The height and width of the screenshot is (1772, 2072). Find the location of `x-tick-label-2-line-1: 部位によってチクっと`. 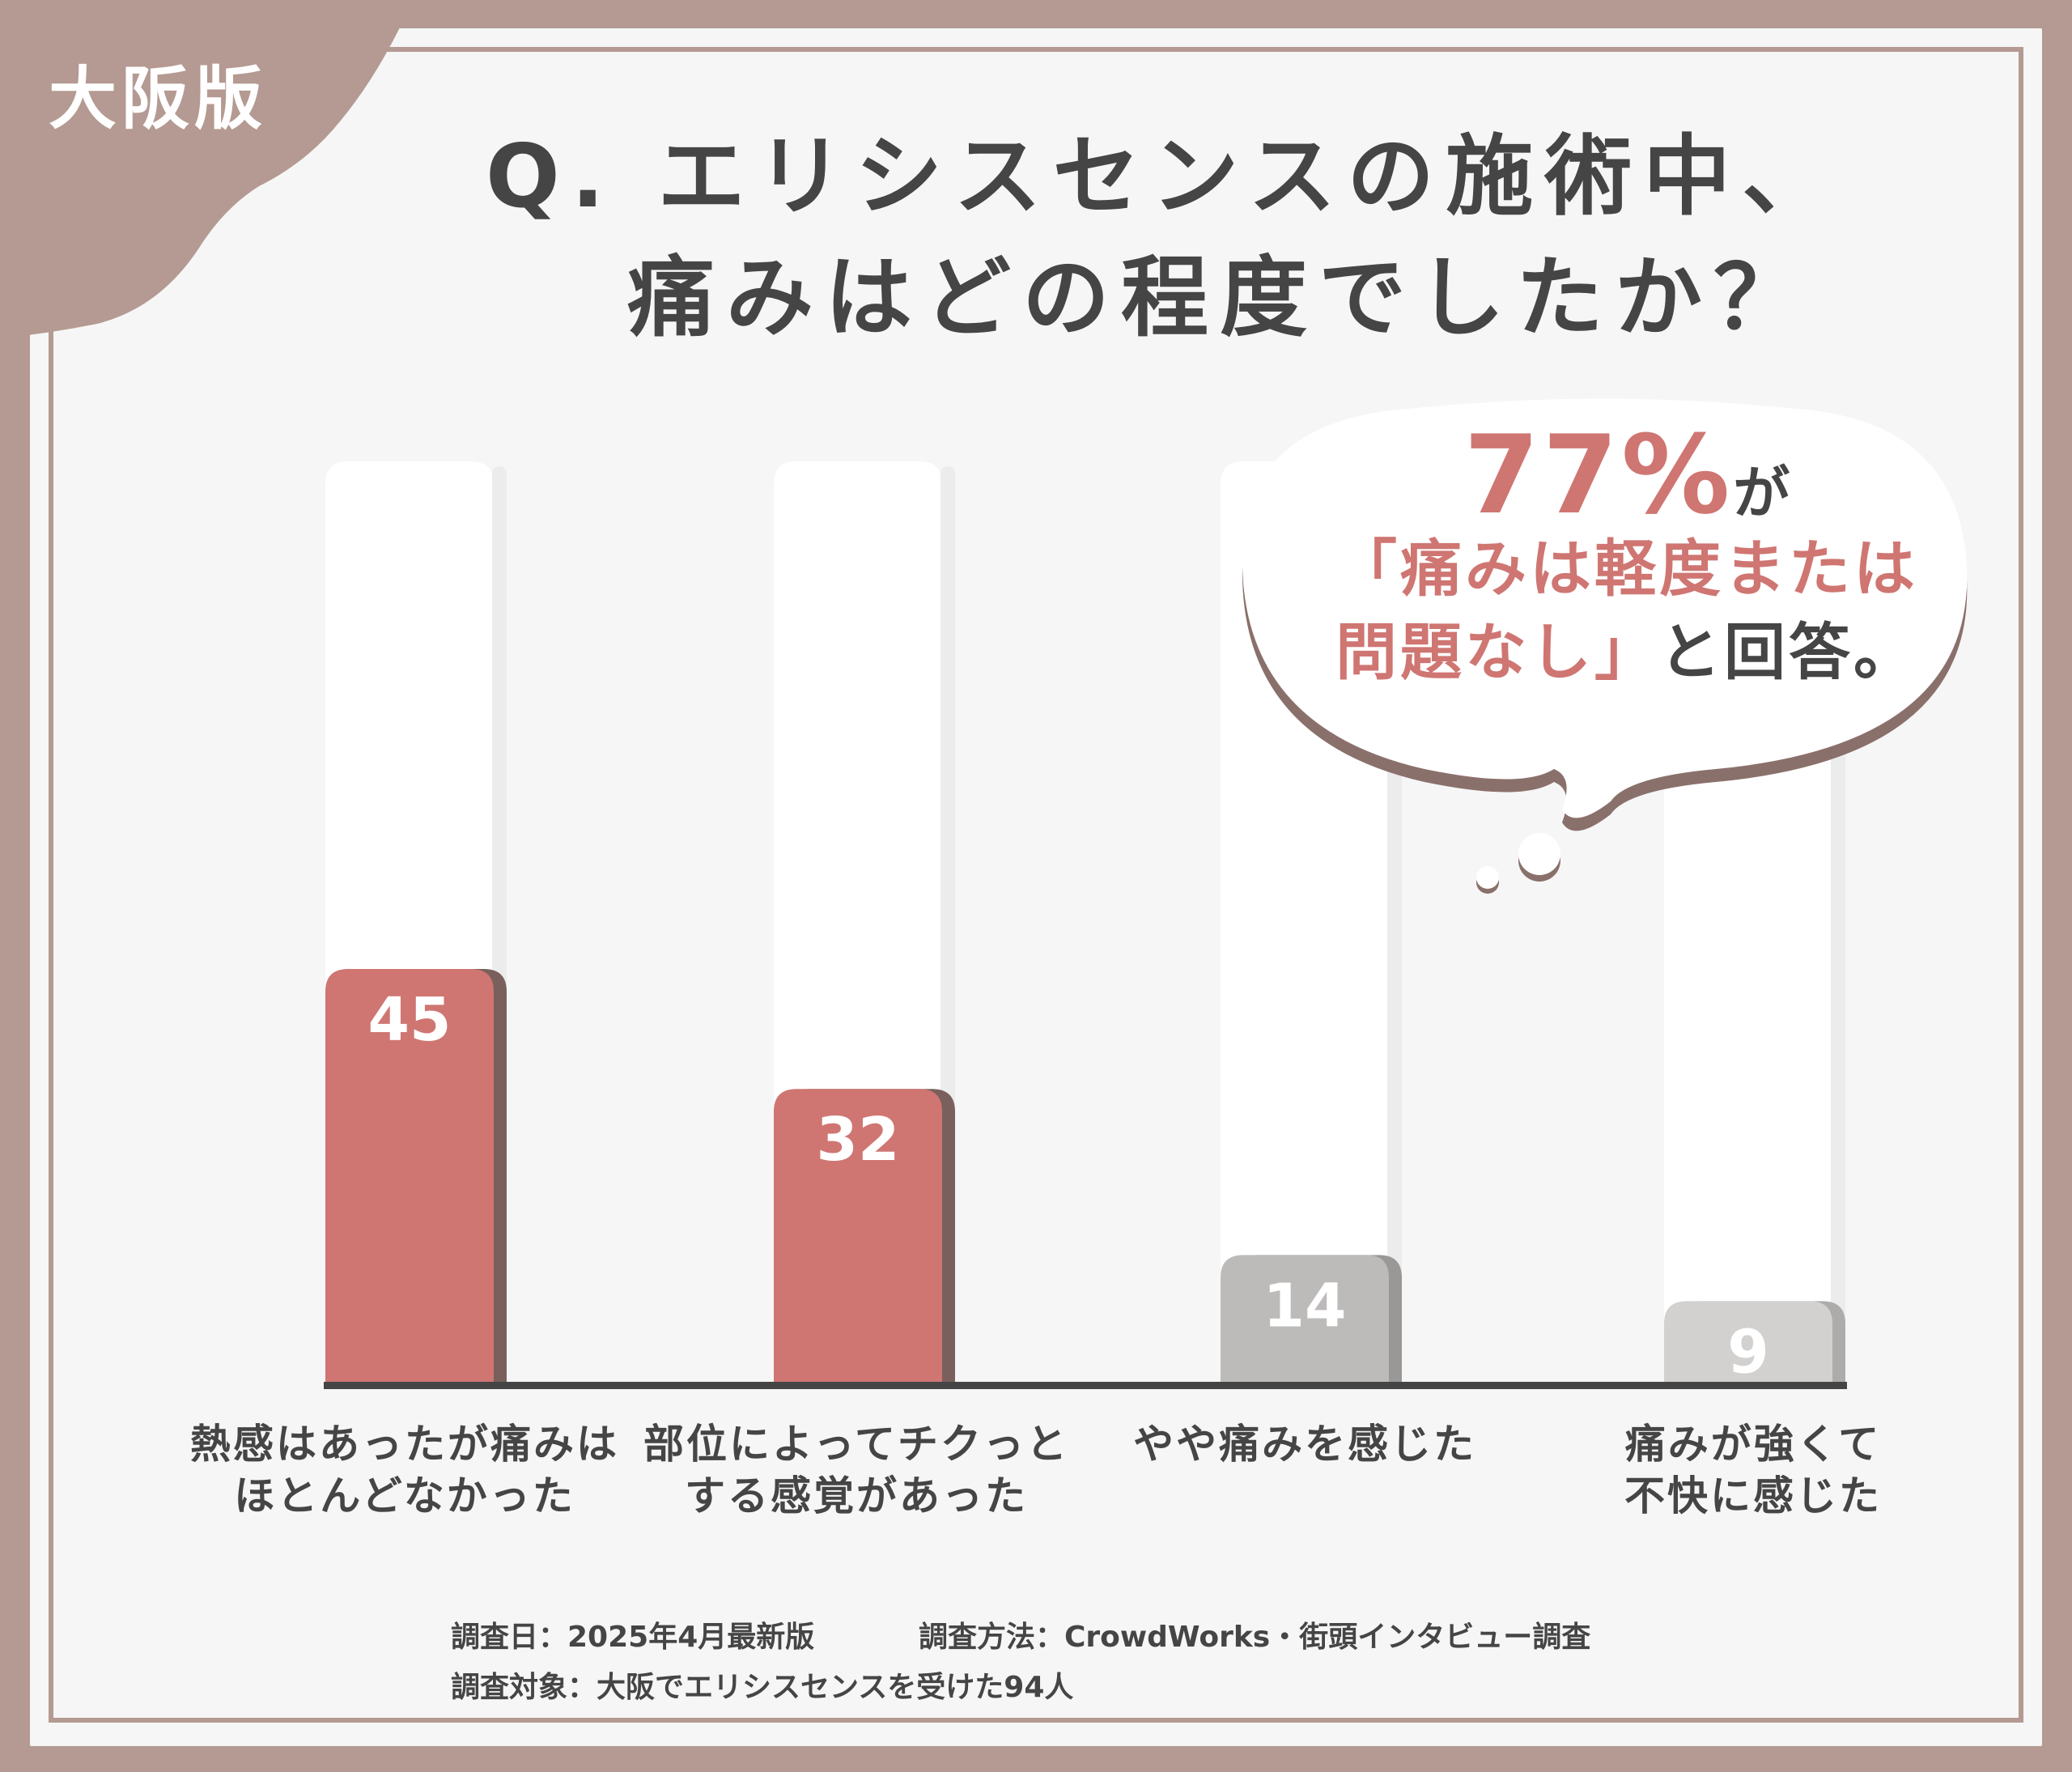

x-tick-label-2-line-1: 部位によってチクっと is located at coordinates (856, 1445).